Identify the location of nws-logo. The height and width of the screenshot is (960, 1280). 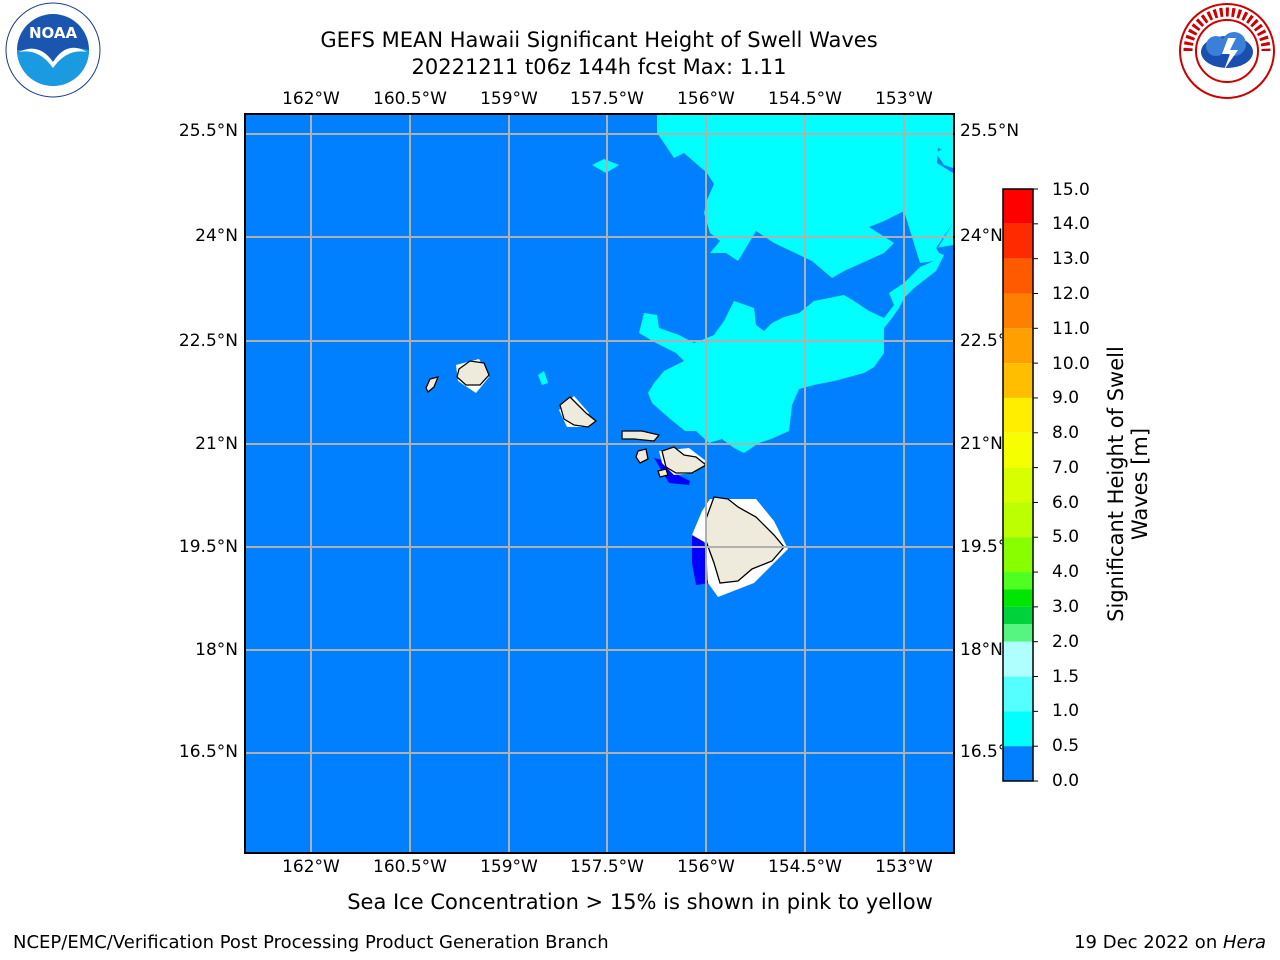
(1227, 51).